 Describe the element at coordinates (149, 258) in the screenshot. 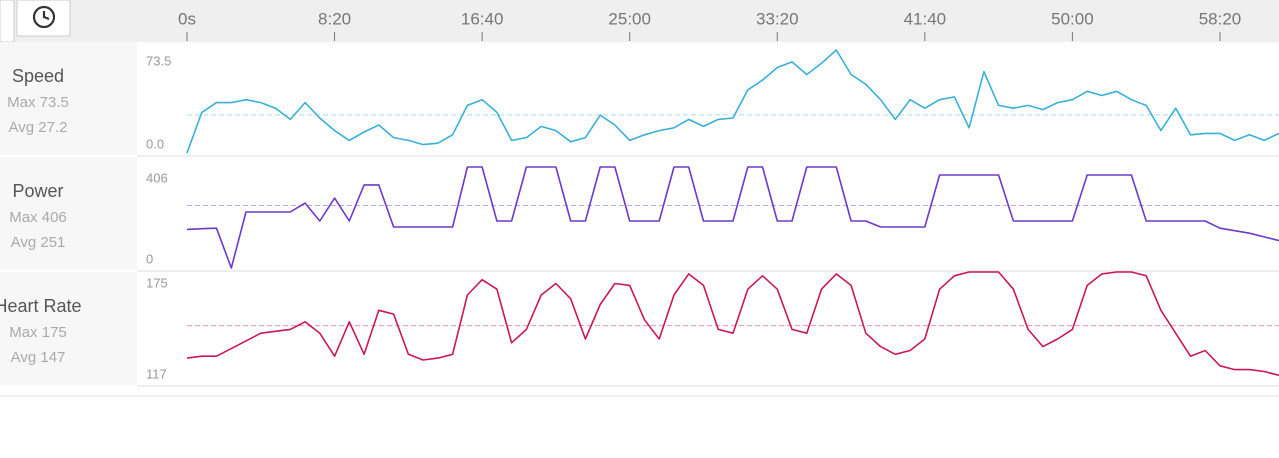

I see `y-tick-label: 0` at that location.